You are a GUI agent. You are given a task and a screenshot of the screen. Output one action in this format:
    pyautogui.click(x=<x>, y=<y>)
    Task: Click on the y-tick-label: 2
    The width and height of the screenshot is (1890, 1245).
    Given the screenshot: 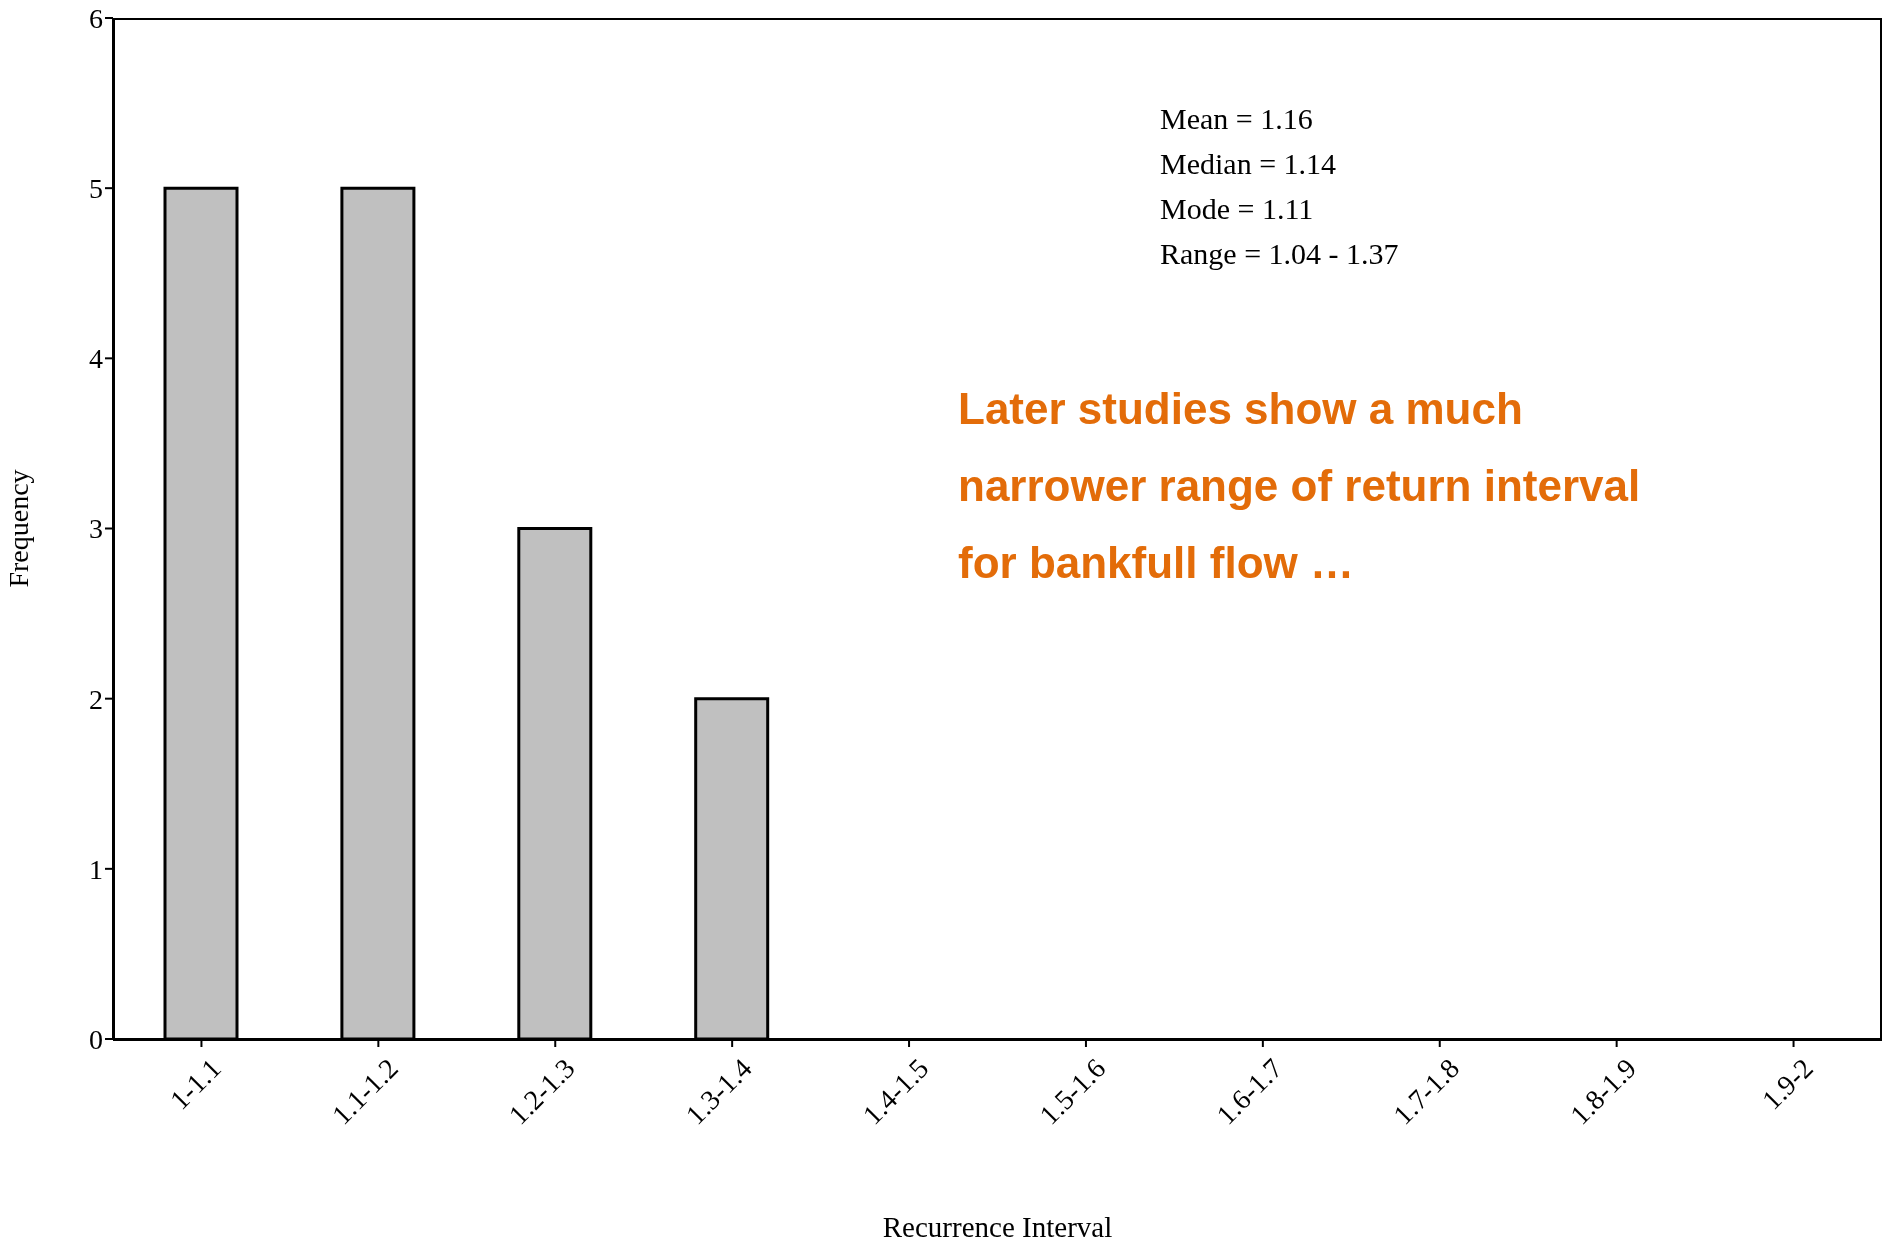 What is the action you would take?
    pyautogui.click(x=96, y=699)
    